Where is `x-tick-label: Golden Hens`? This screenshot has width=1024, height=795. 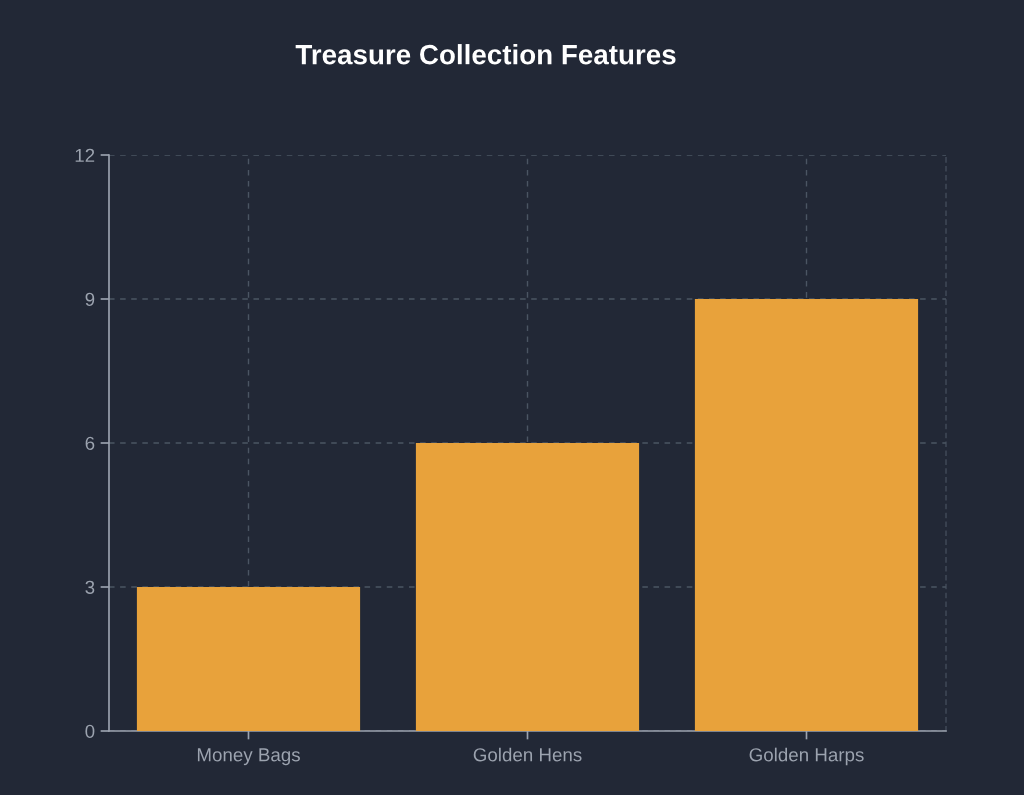 x-tick-label: Golden Hens is located at coordinates (527, 754).